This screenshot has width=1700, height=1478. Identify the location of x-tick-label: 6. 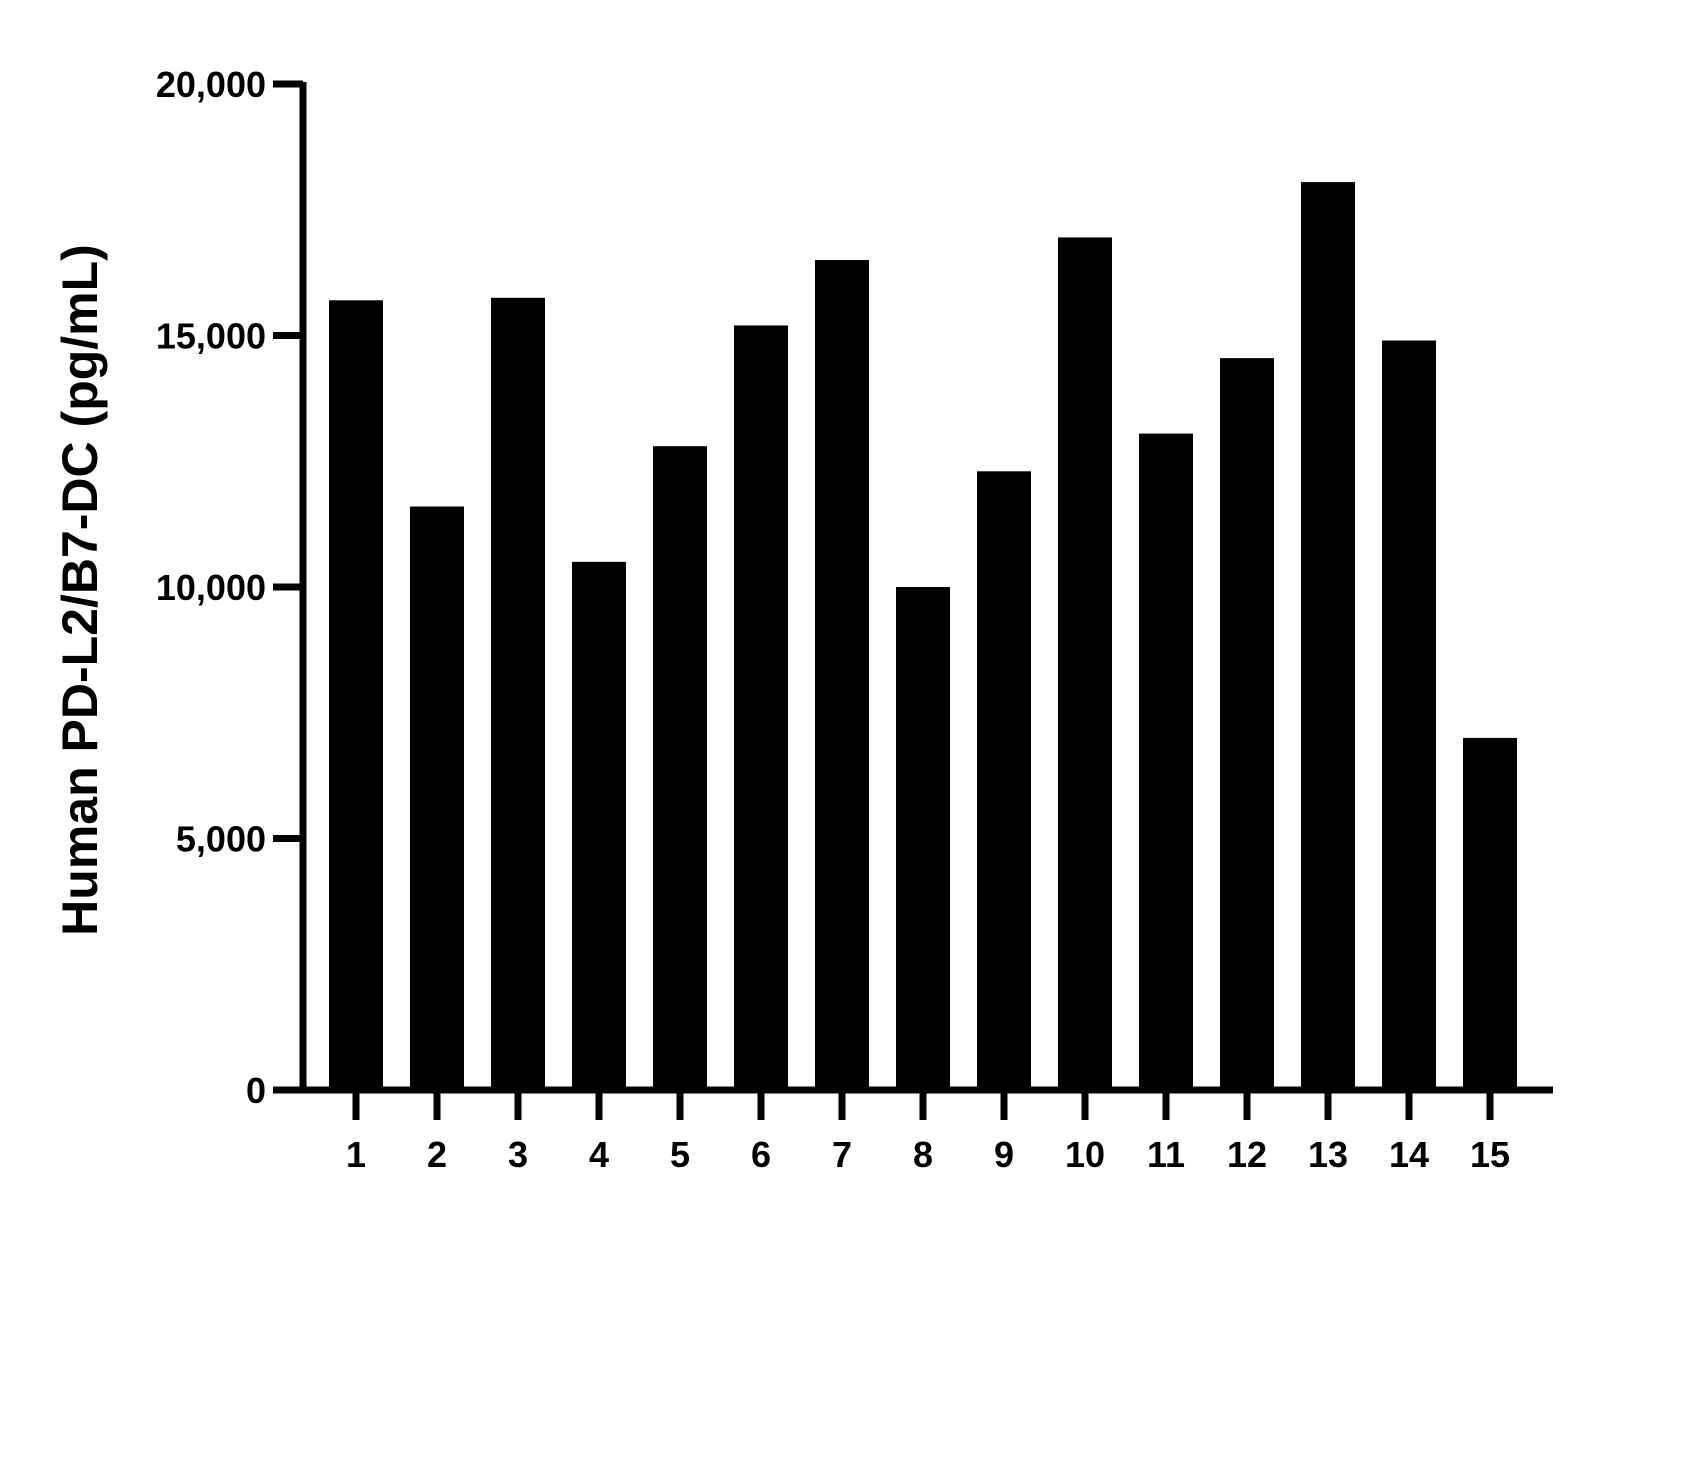
(761, 1154).